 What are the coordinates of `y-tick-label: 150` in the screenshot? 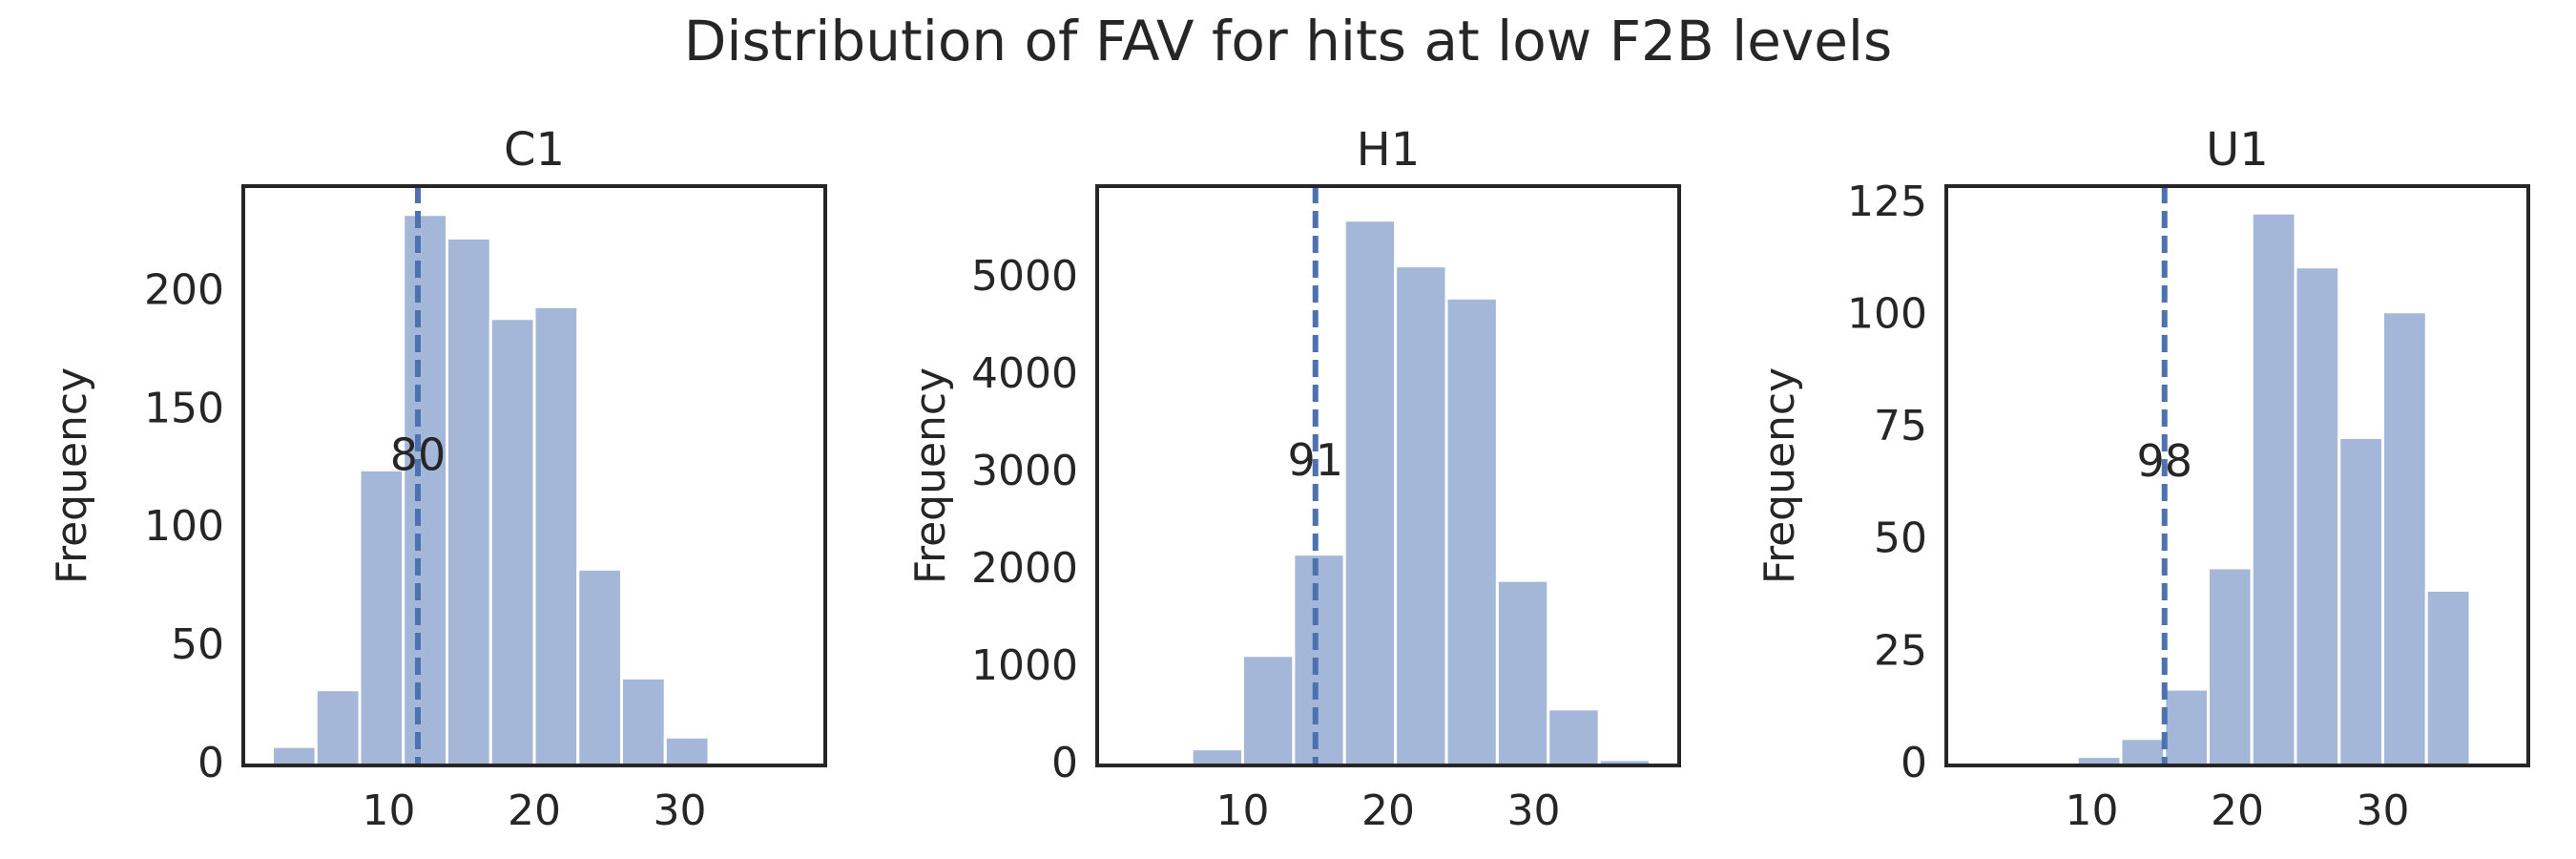 It's located at (184, 408).